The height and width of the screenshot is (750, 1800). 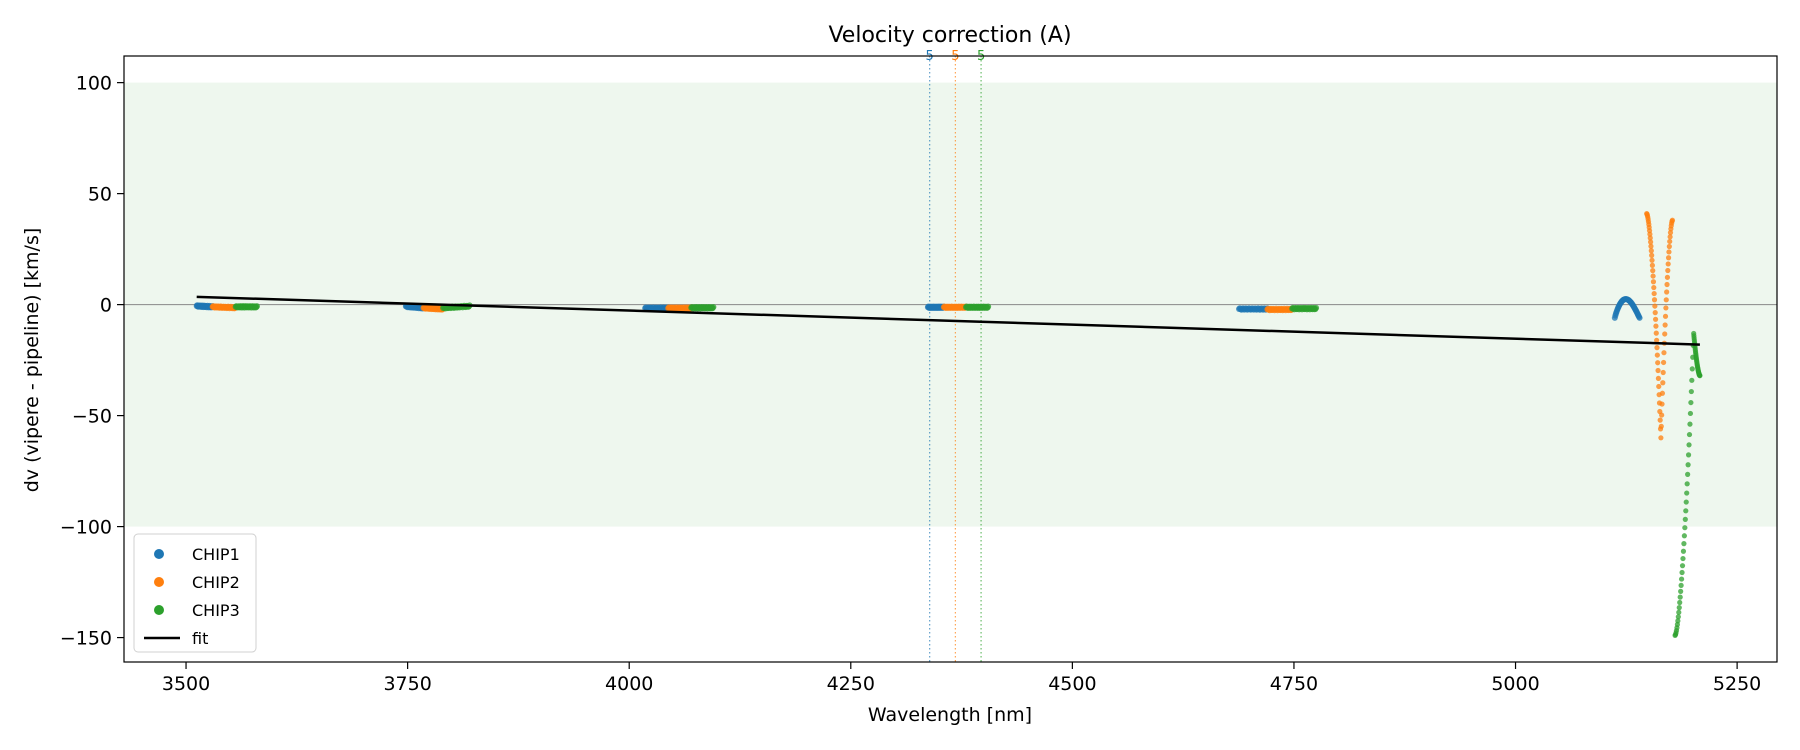 I want to click on x-tick-label: 4500, so click(x=1072, y=684).